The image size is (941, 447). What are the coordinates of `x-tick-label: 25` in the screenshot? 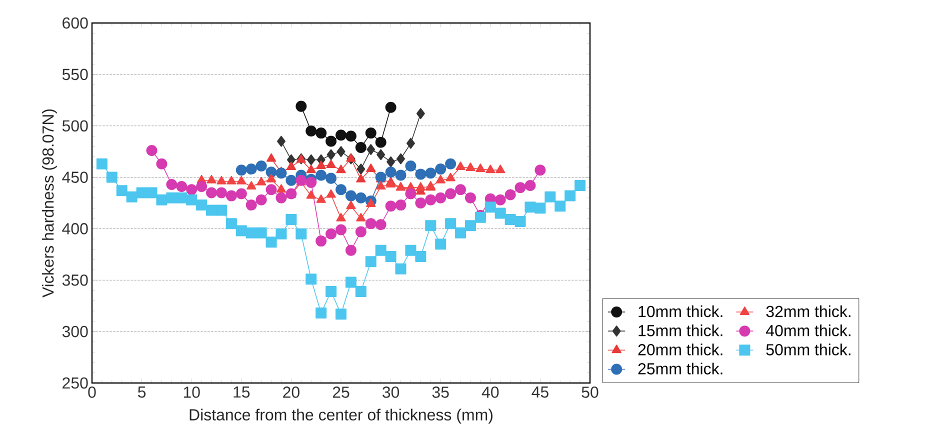 It's located at (341, 392).